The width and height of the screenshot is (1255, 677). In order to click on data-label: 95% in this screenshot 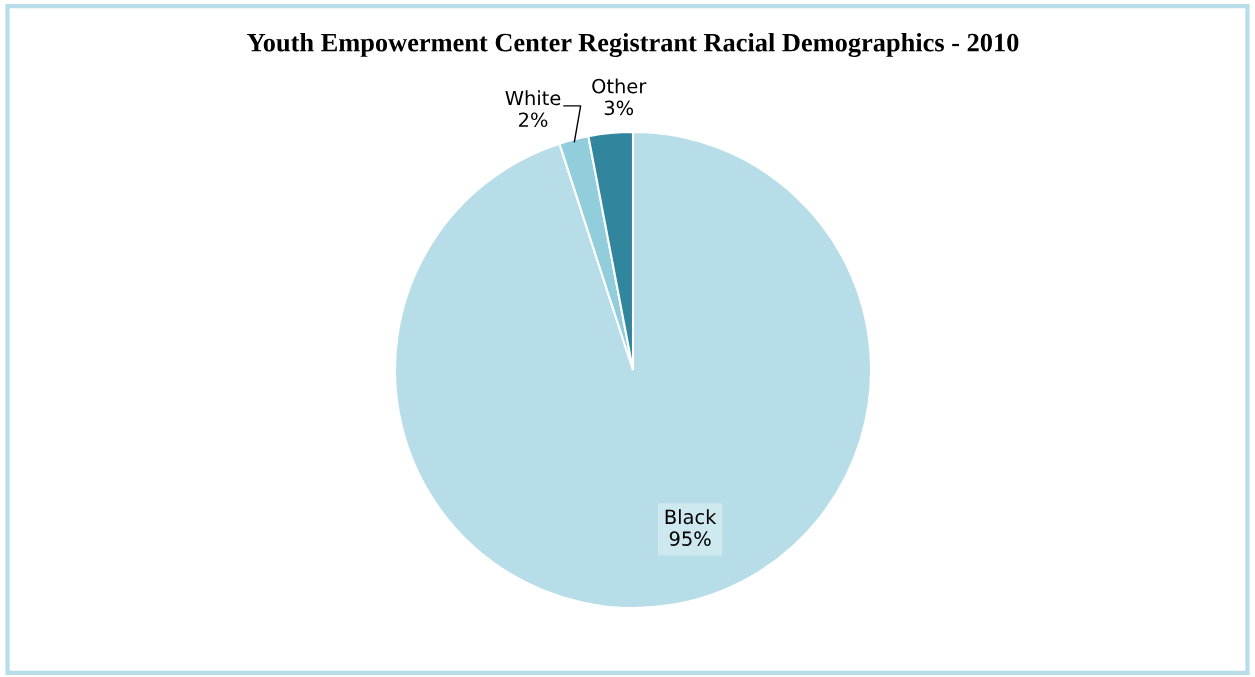, I will do `click(690, 538)`.